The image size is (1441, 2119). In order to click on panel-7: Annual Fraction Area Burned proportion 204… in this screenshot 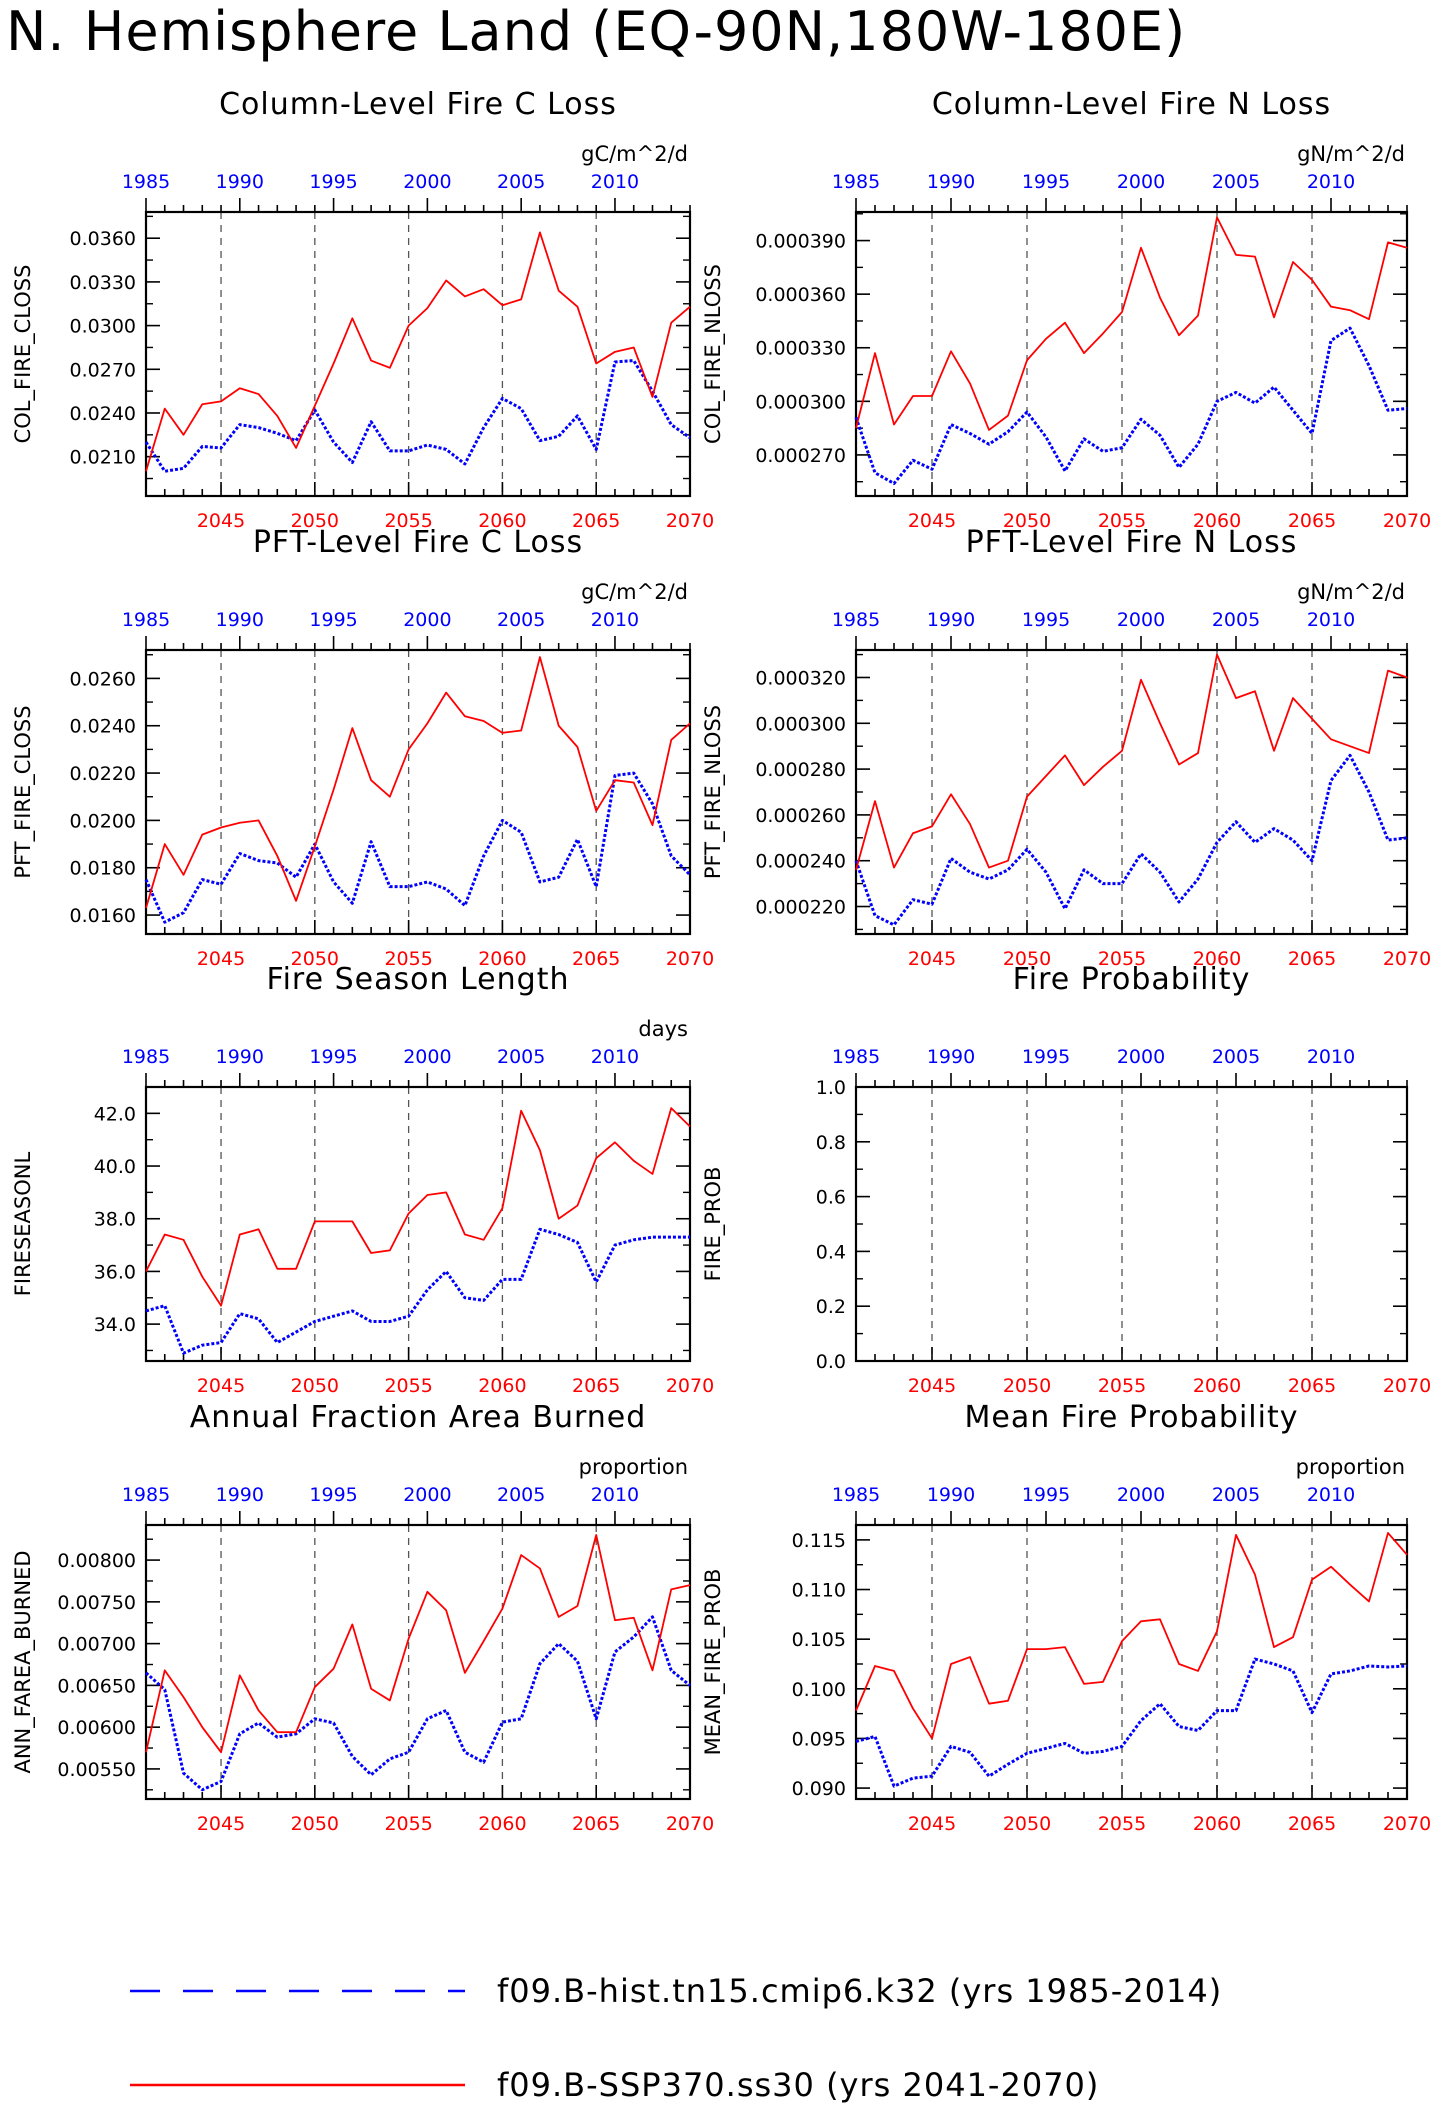, I will do `click(362, 1617)`.